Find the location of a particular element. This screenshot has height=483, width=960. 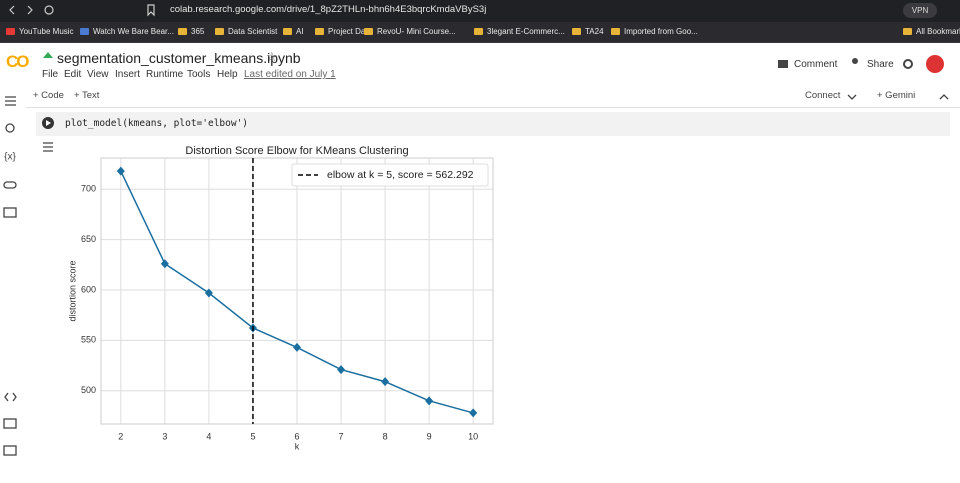

menu-item: Edit is located at coordinates (73, 74).